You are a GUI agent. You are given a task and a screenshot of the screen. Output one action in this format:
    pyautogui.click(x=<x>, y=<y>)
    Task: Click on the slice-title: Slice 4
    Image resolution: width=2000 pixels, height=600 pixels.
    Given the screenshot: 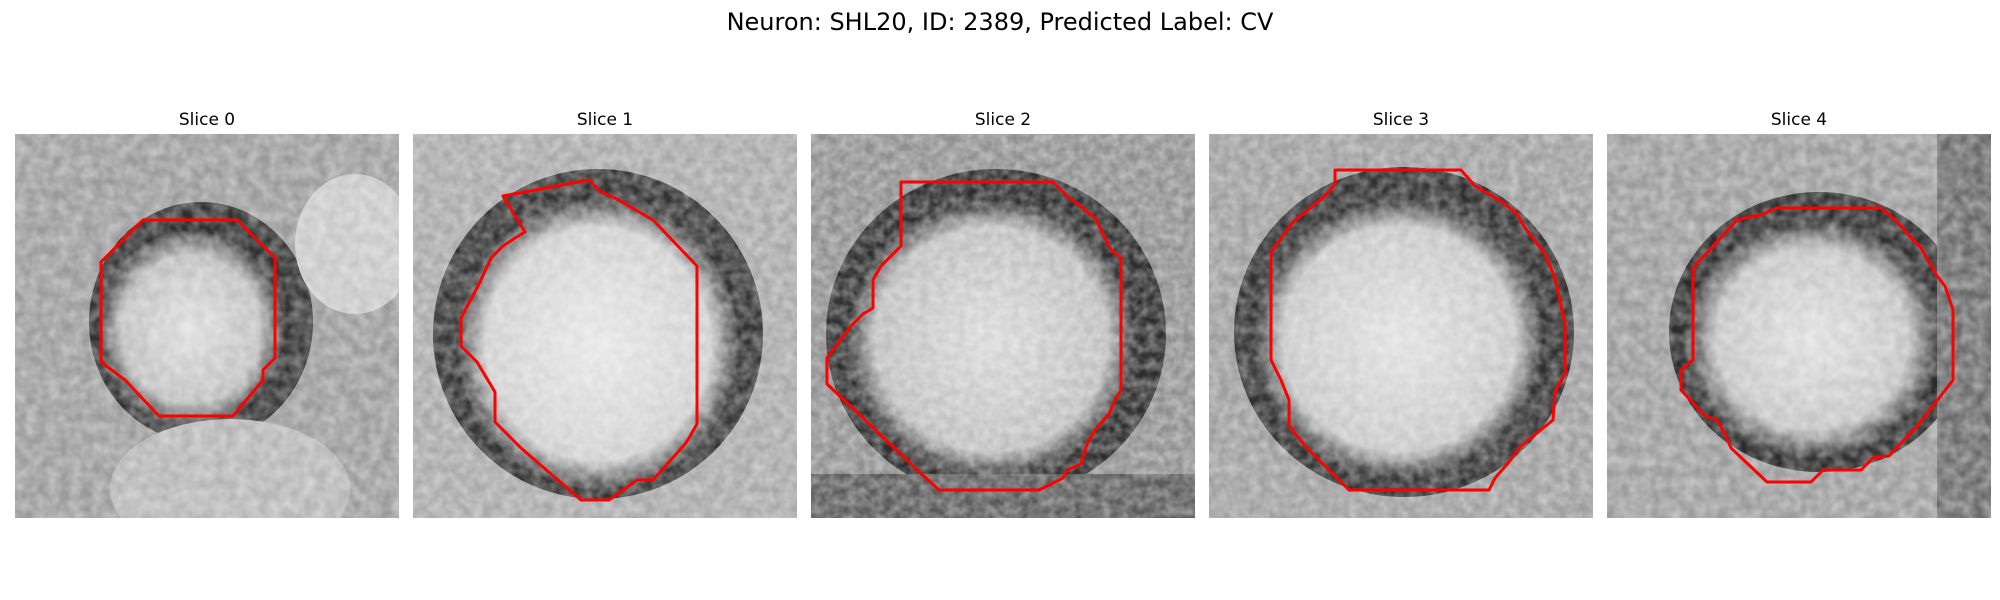 What is the action you would take?
    pyautogui.click(x=1799, y=120)
    